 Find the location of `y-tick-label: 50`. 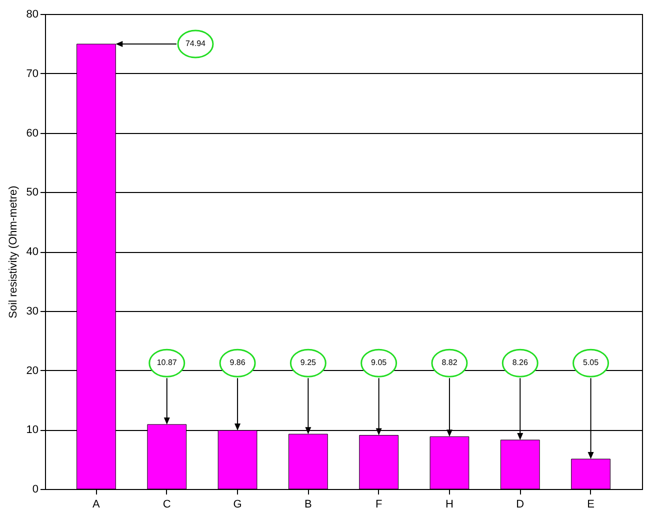

y-tick-label: 50 is located at coordinates (32, 192).